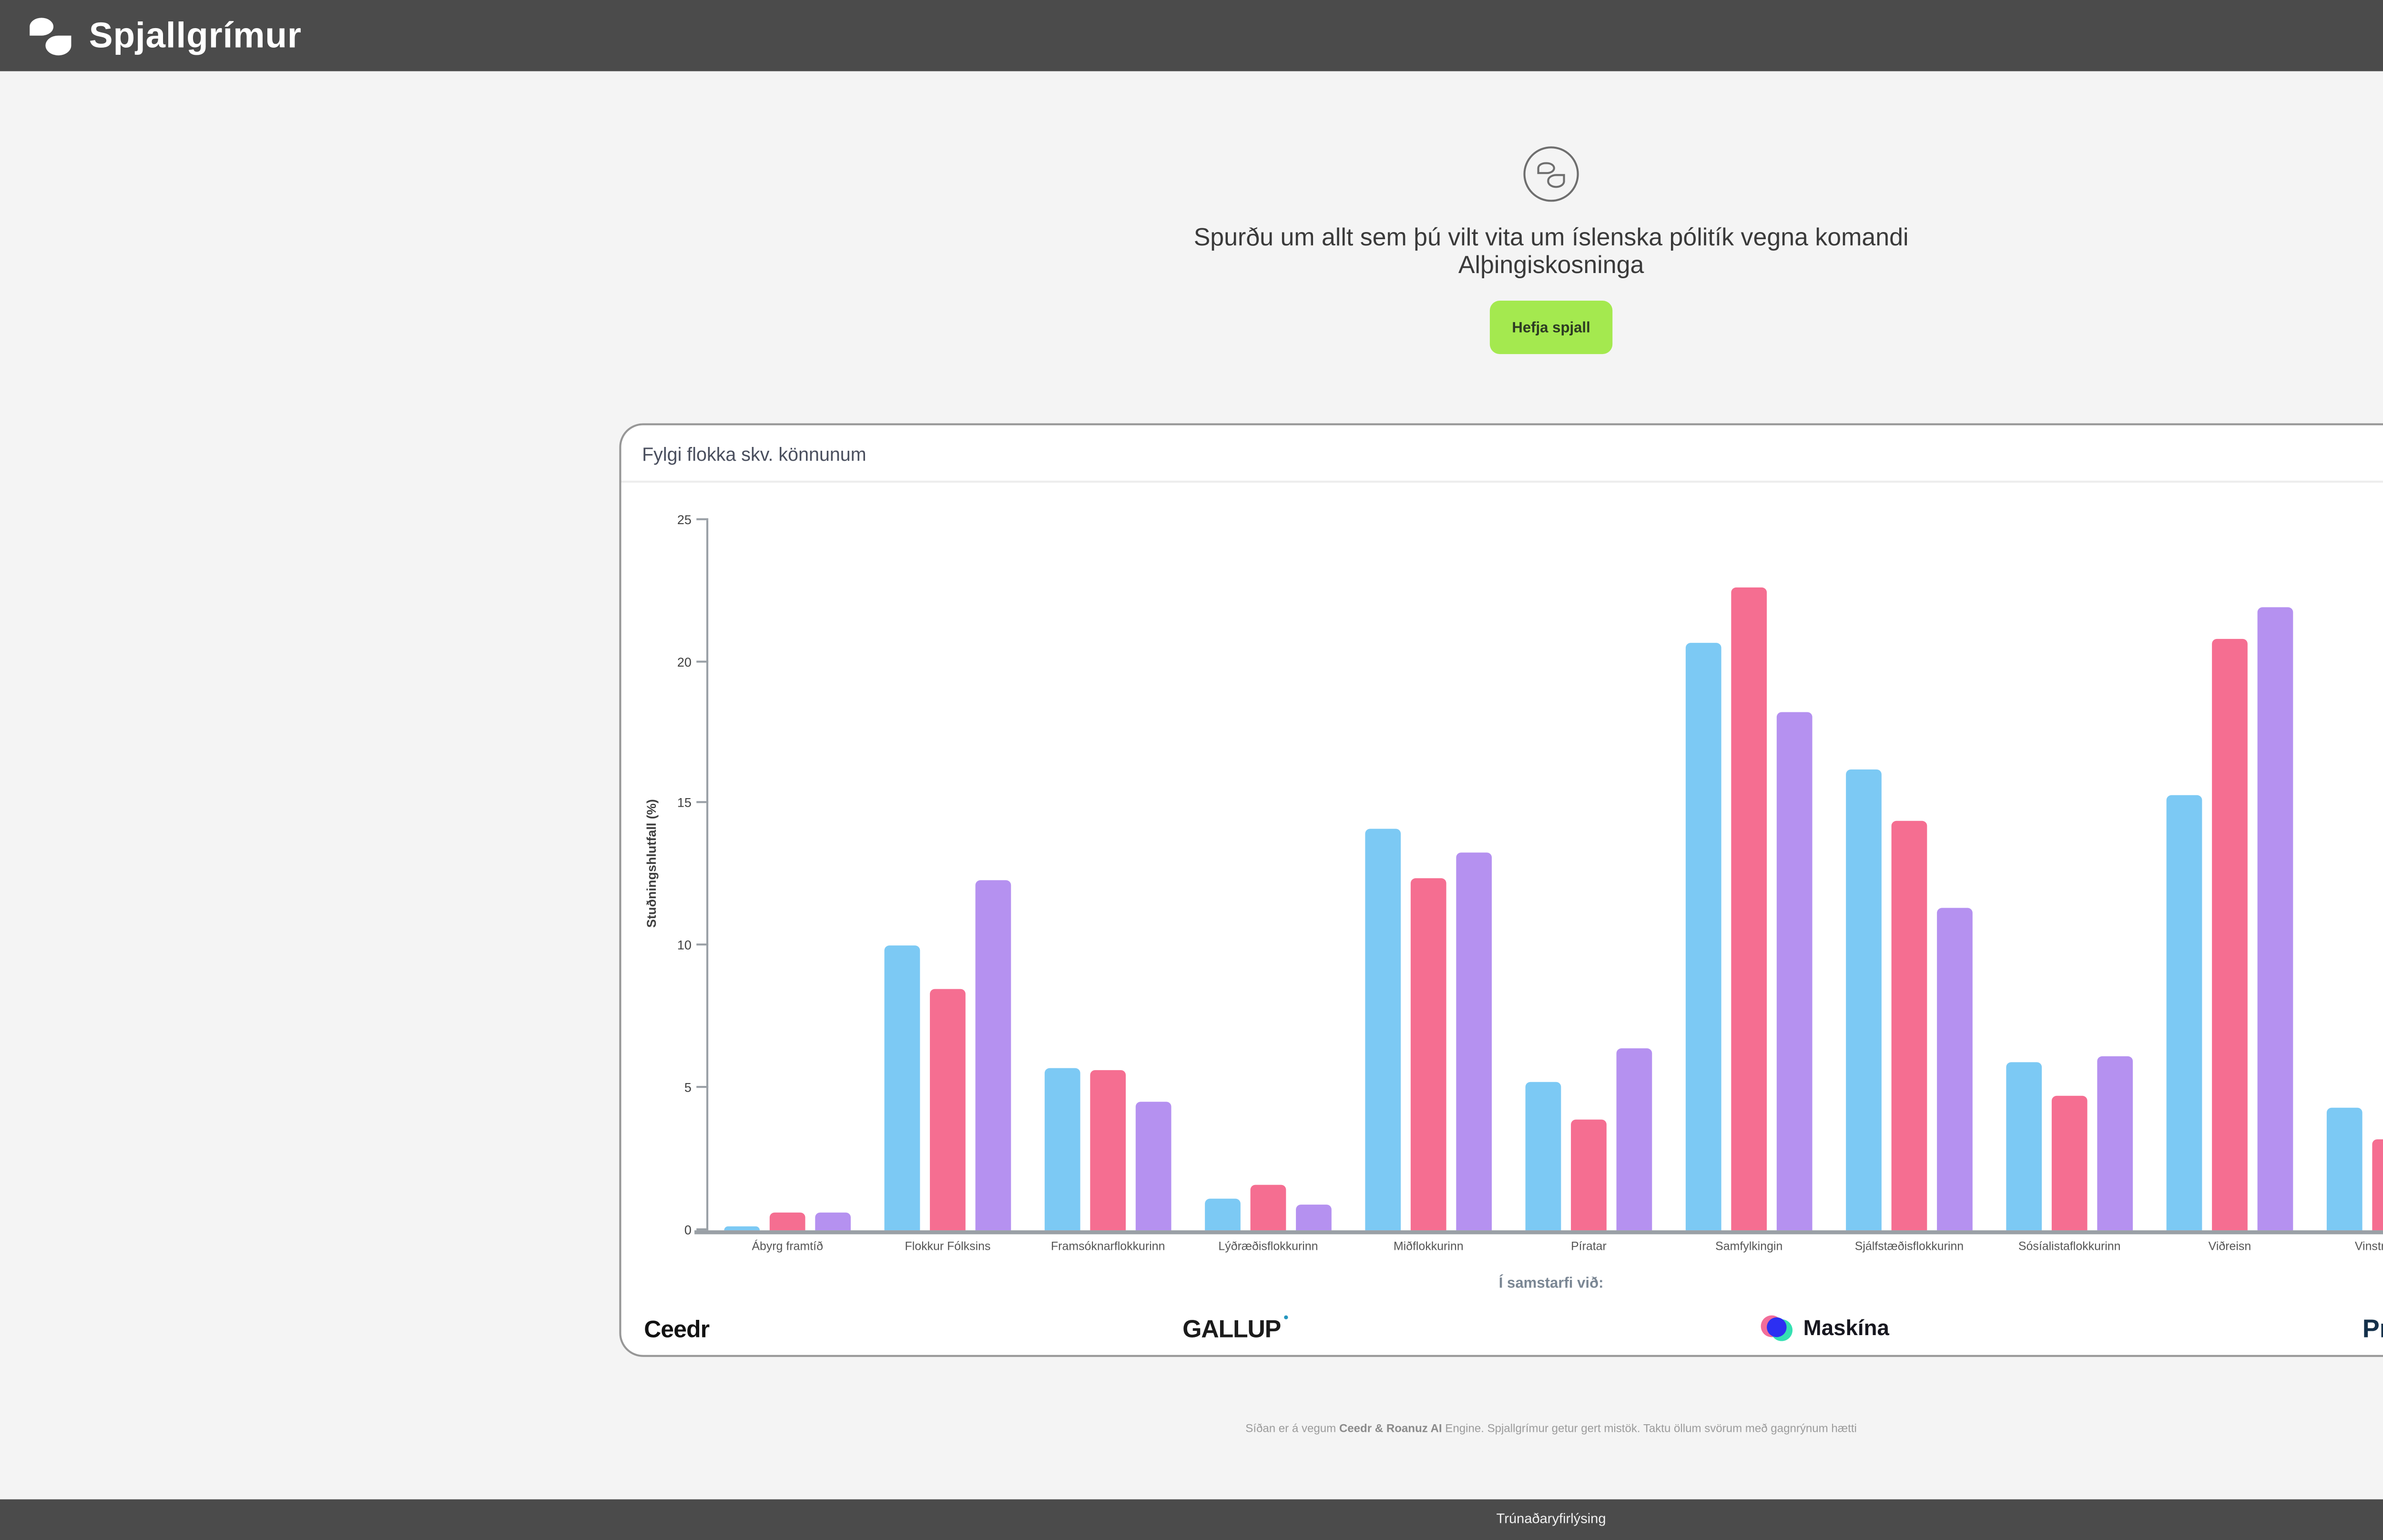 The height and width of the screenshot is (1540, 2383). Describe the element at coordinates (1556, 181) in the screenshot. I see `outline-blob-bottom` at that location.